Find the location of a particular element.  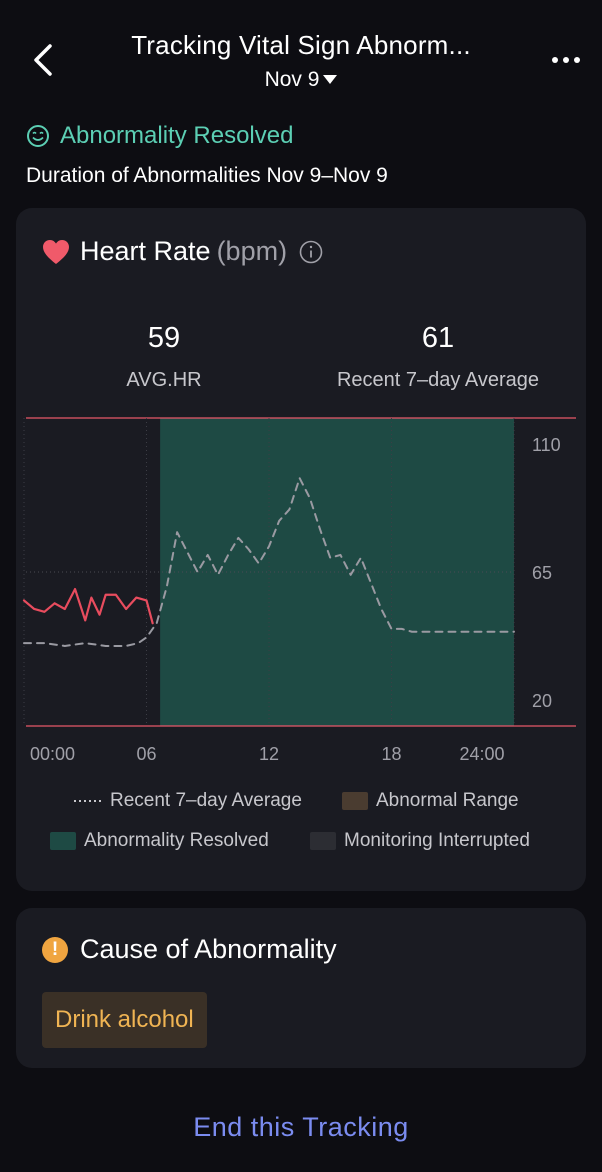

recent-avg-stat: 61 Recent 7–day Average is located at coordinates (438, 357).